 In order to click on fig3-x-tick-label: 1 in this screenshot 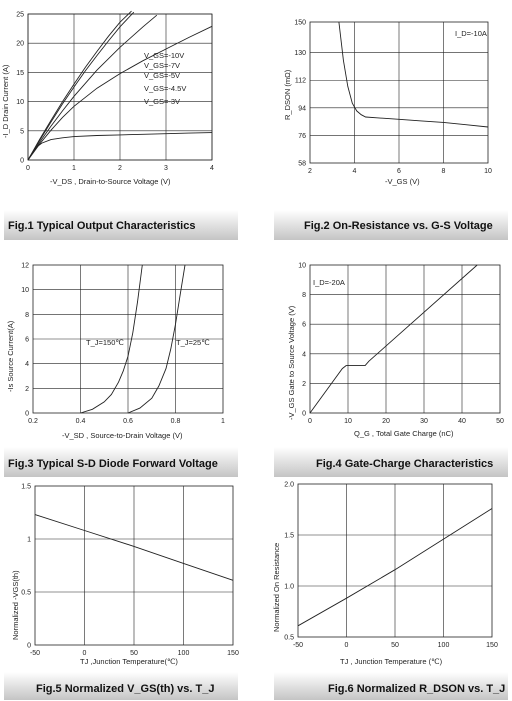, I will do `click(223, 421)`.